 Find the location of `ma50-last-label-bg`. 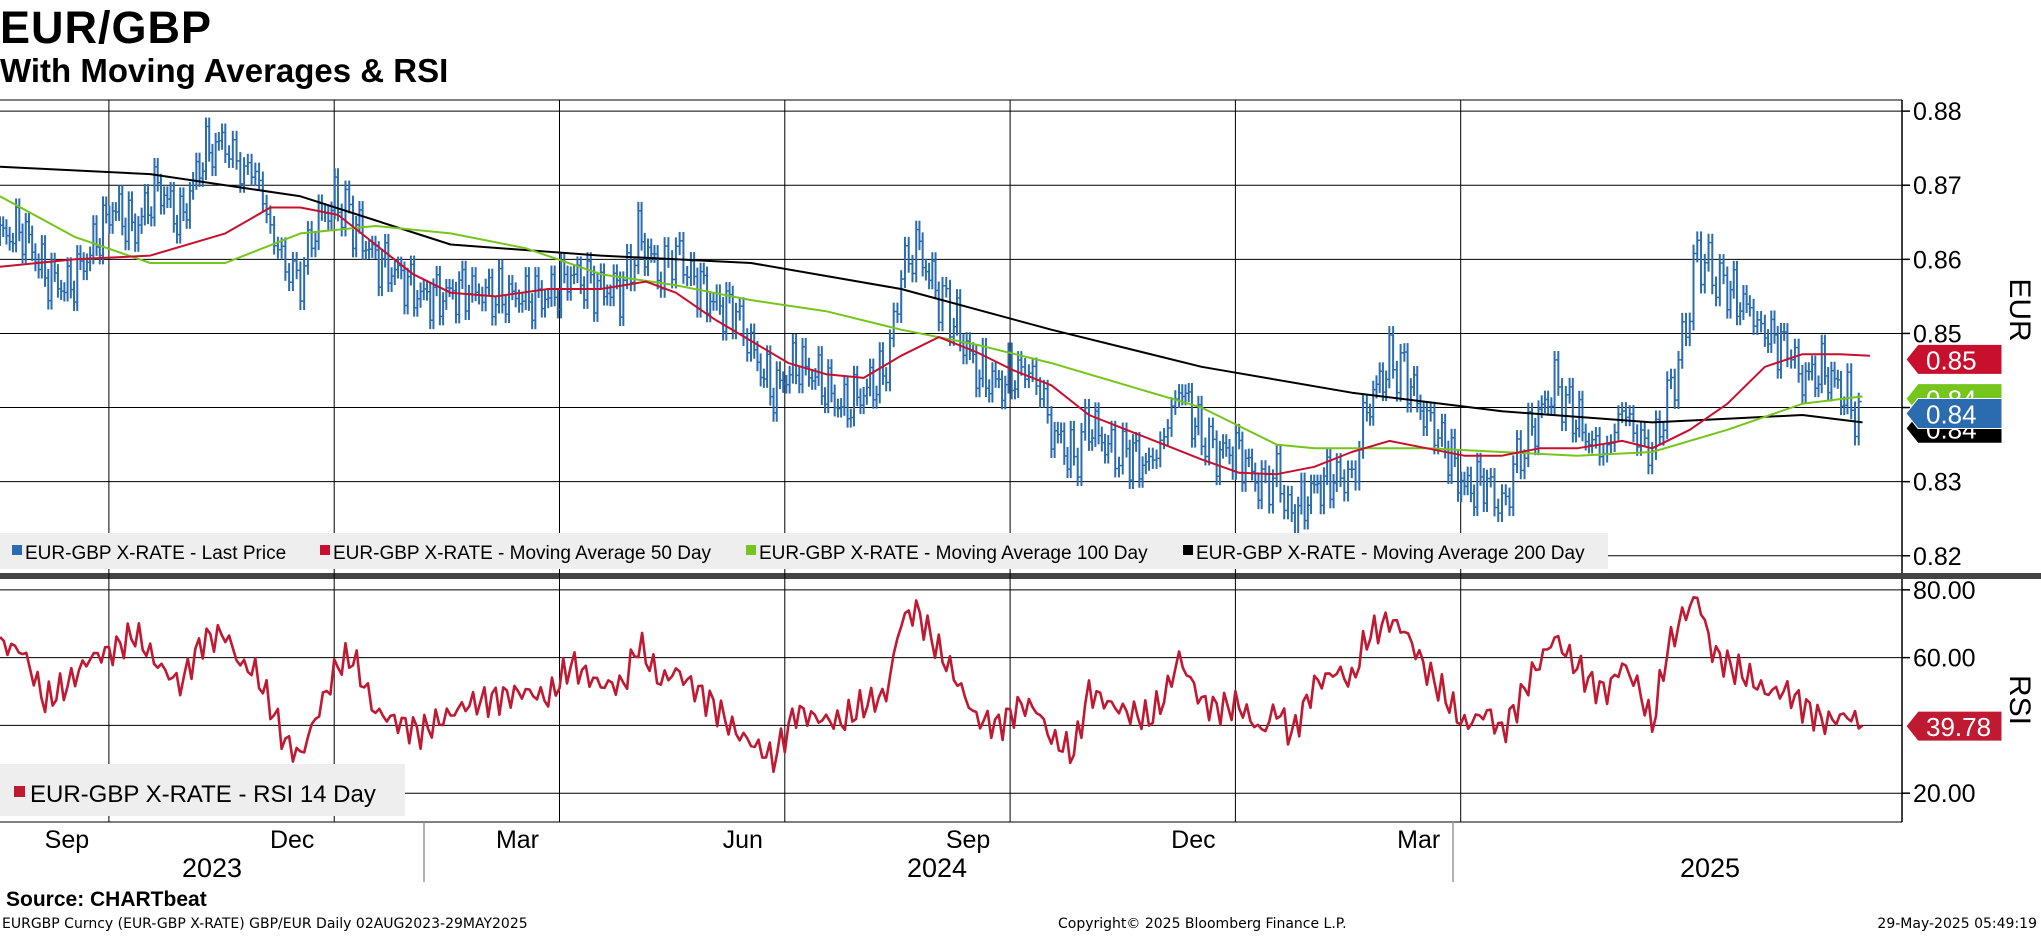

ma50-last-label-bg is located at coordinates (1954, 359).